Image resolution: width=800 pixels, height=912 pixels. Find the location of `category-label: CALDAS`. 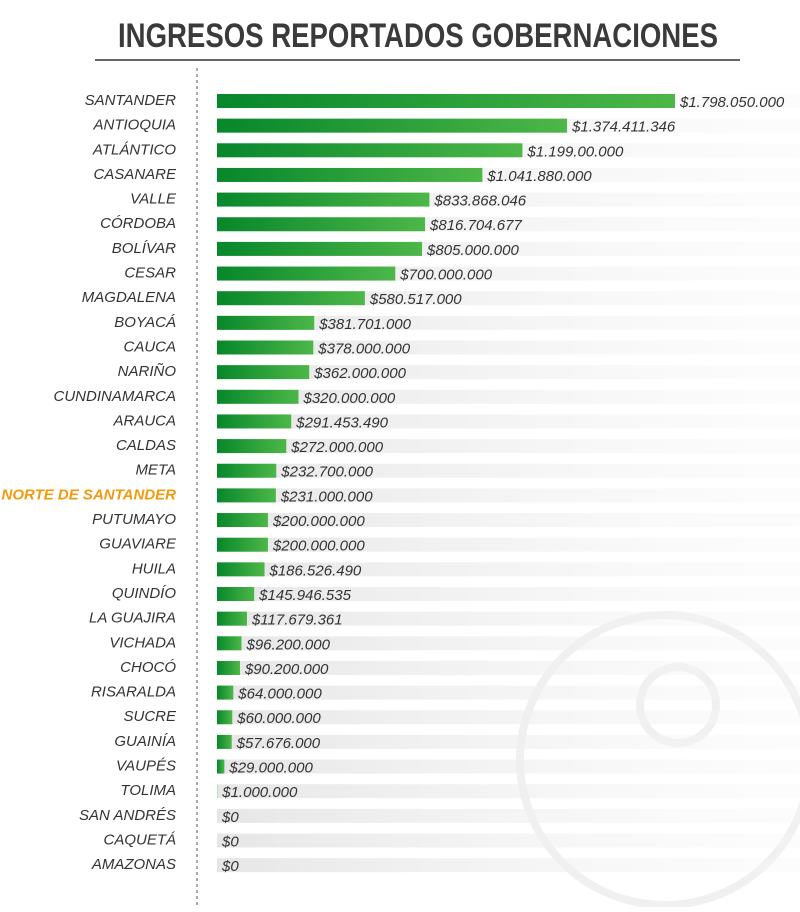

category-label: CALDAS is located at coordinates (146, 445).